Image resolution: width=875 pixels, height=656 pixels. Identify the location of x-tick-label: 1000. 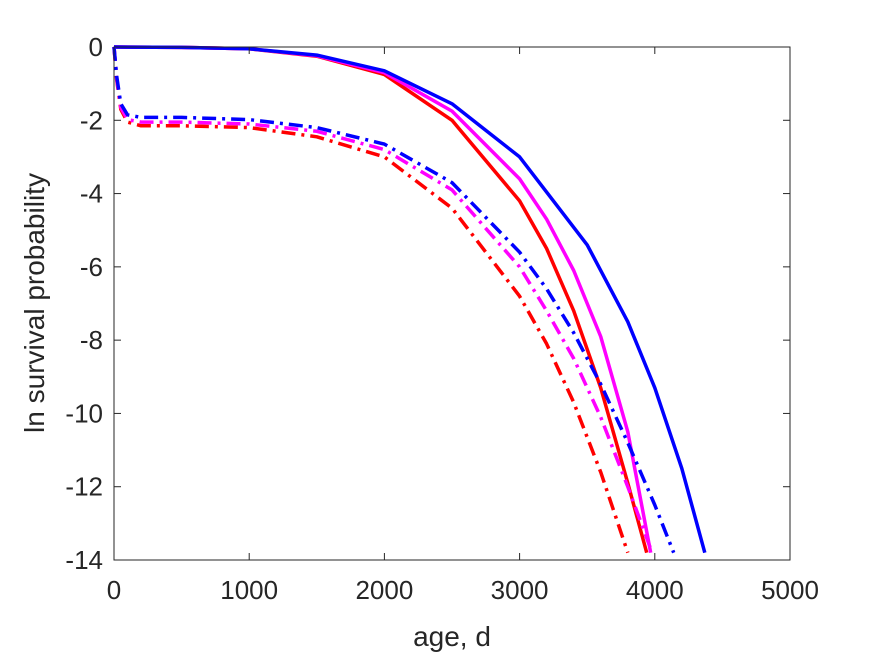
(249, 590).